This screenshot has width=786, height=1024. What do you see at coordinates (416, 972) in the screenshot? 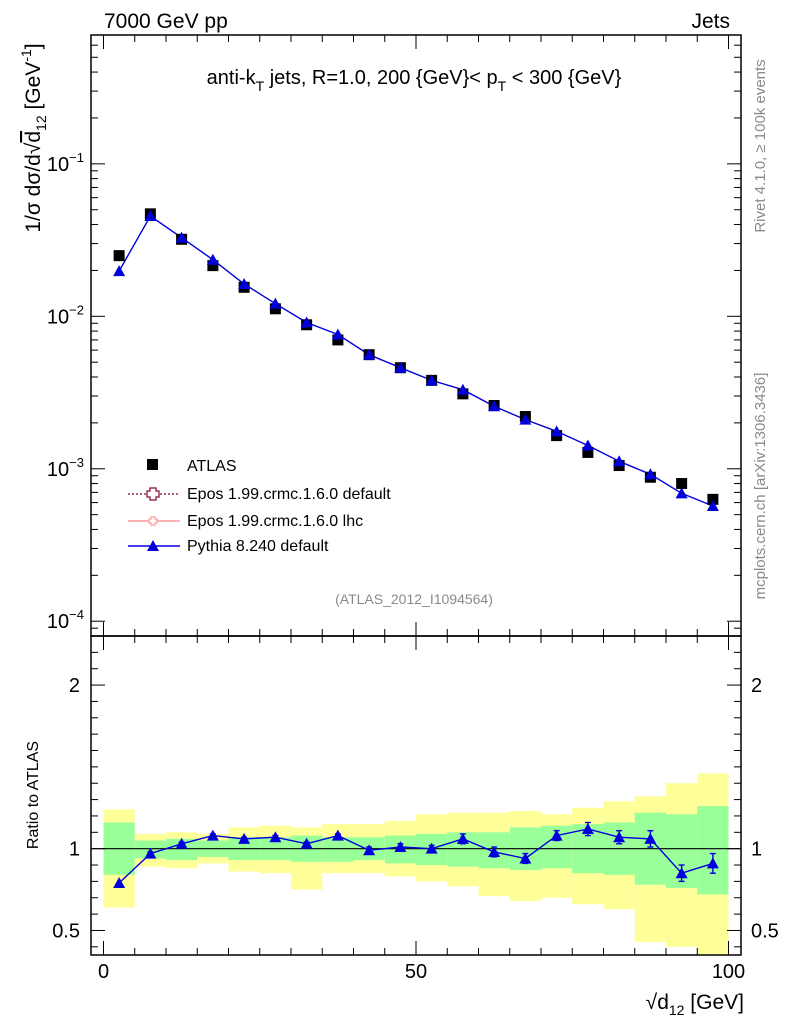
I see `x-tick-label-1: 50` at bounding box center [416, 972].